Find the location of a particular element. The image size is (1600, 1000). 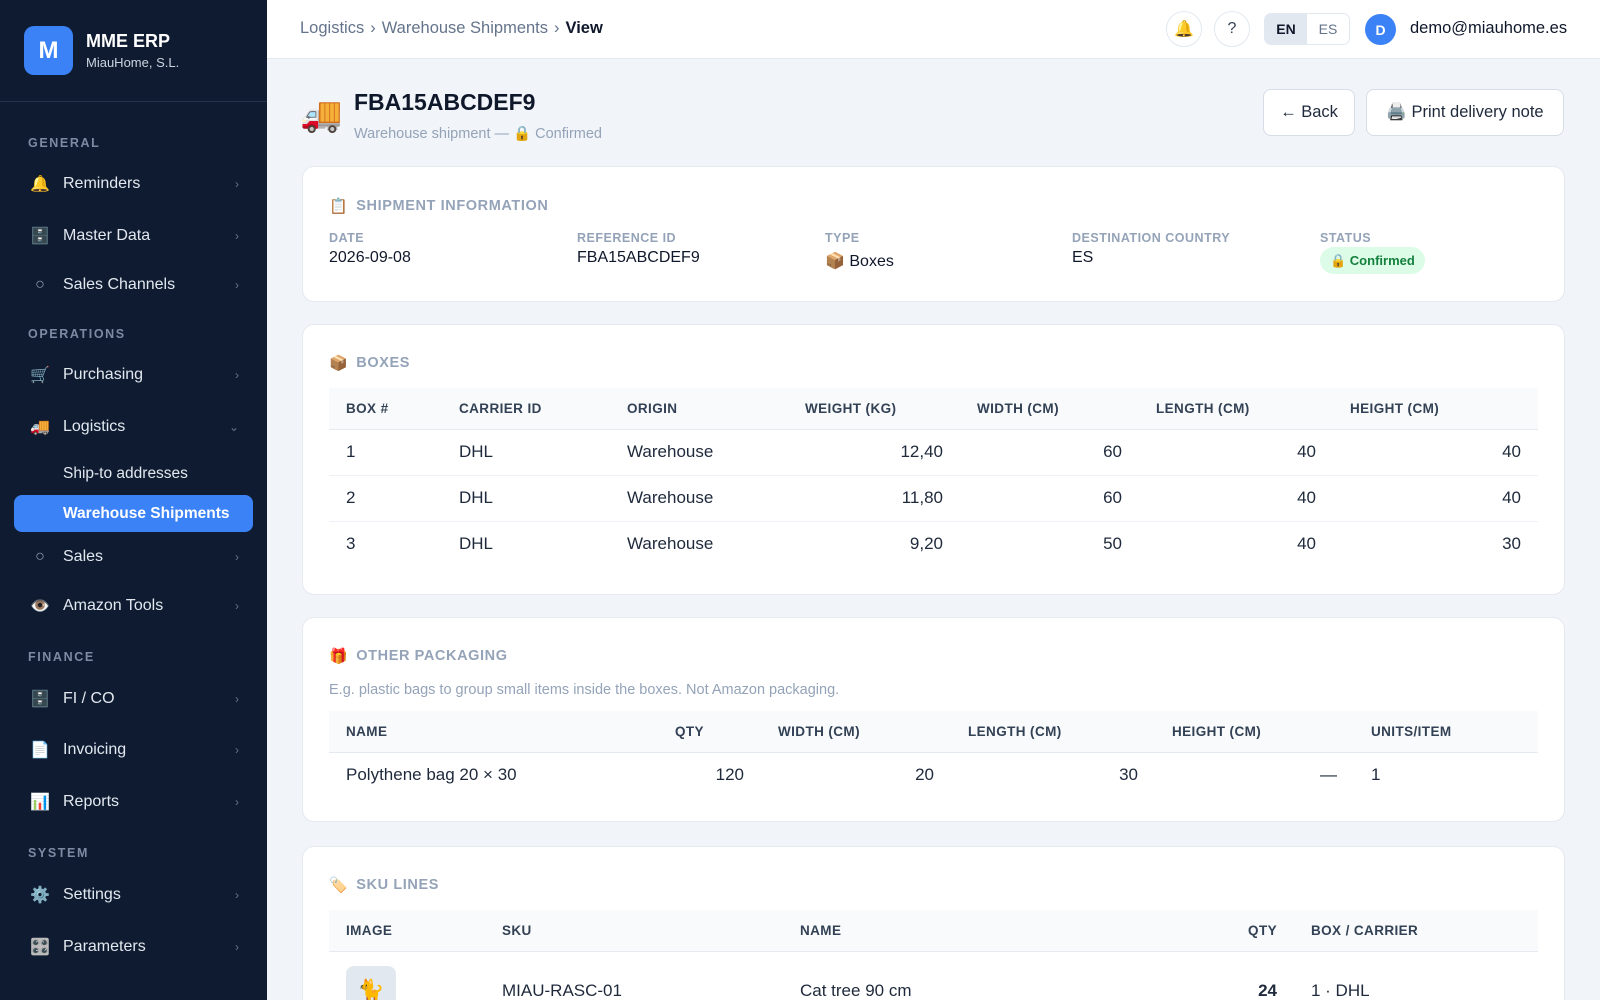

sidebar-item-sales-channels: ○ Sales Channels › is located at coordinates (133, 285).